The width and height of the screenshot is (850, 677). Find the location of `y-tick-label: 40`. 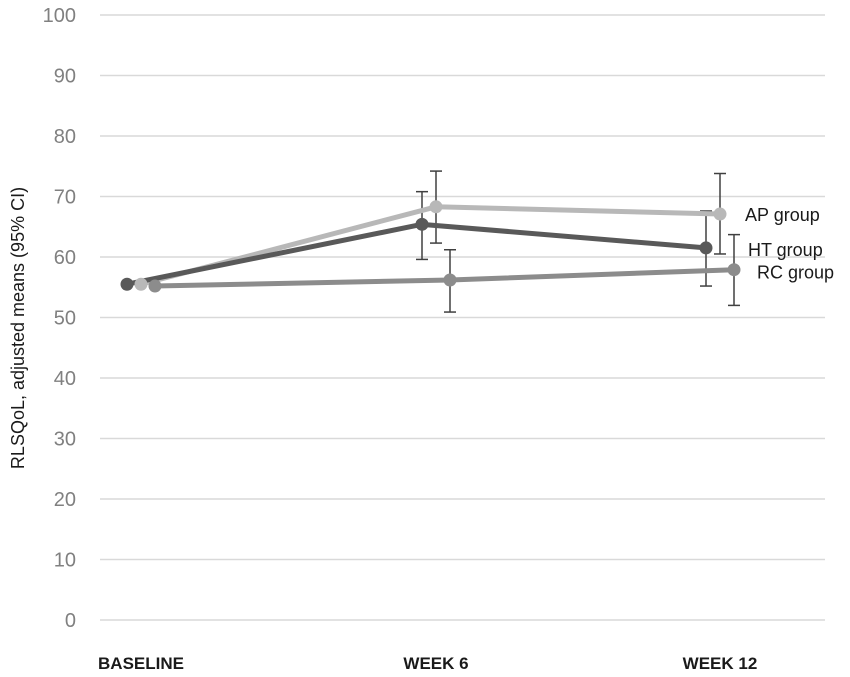

y-tick-label: 40 is located at coordinates (65, 379).